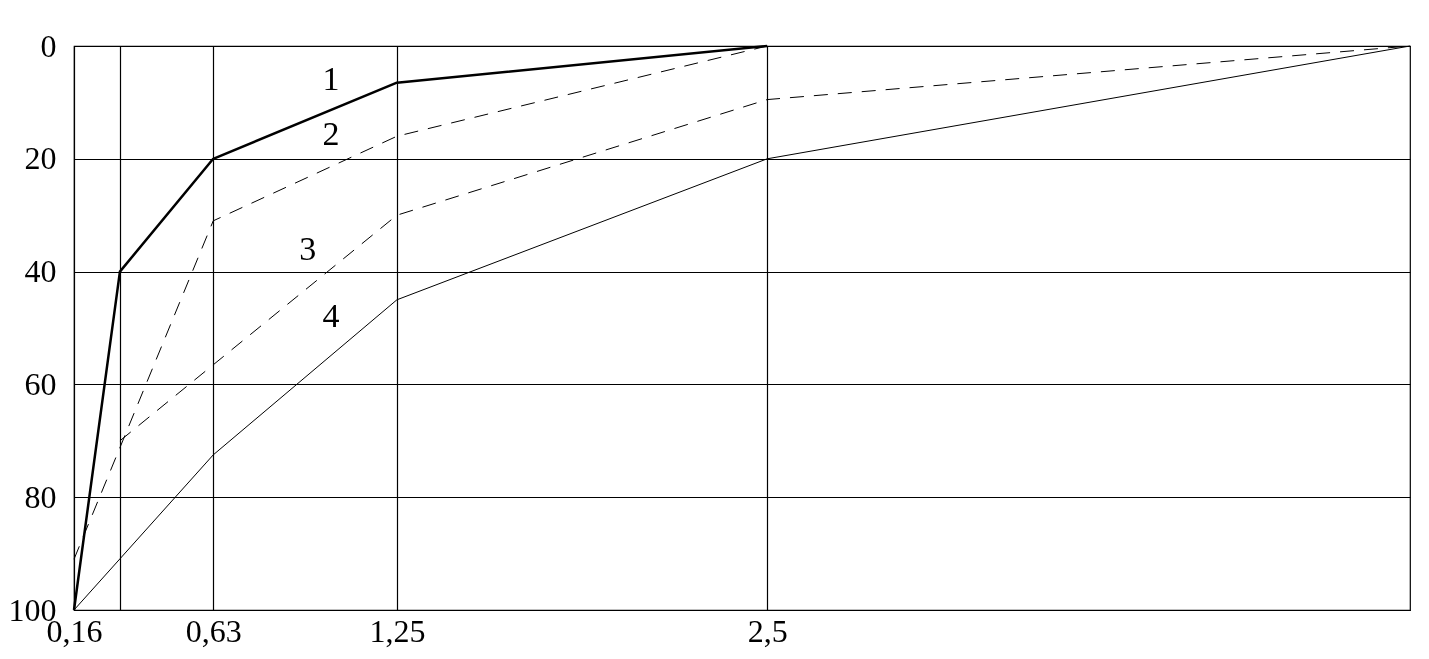 The height and width of the screenshot is (659, 1429). Describe the element at coordinates (40, 383) in the screenshot. I see `y-tick-label: 60` at that location.